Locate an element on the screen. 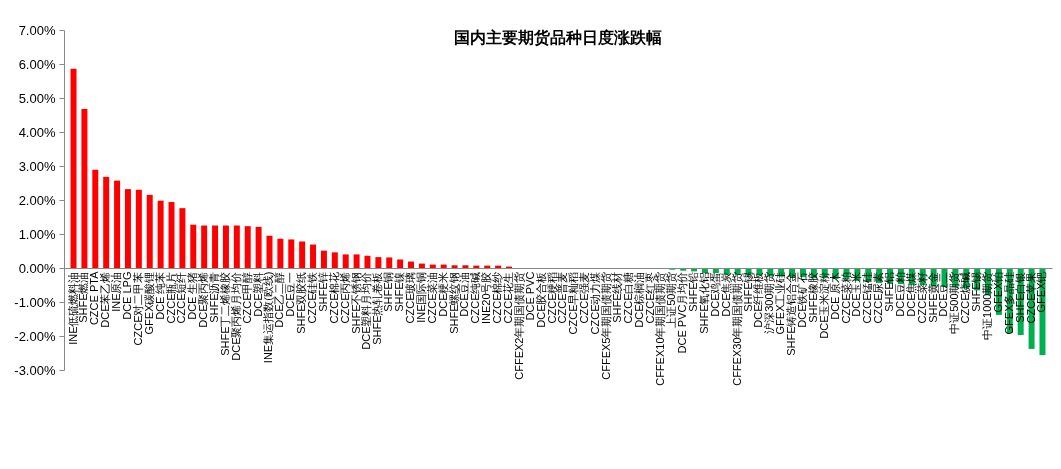 The height and width of the screenshot is (469, 1061). x-tick-label: DCE塑料月均价 is located at coordinates (366, 310).